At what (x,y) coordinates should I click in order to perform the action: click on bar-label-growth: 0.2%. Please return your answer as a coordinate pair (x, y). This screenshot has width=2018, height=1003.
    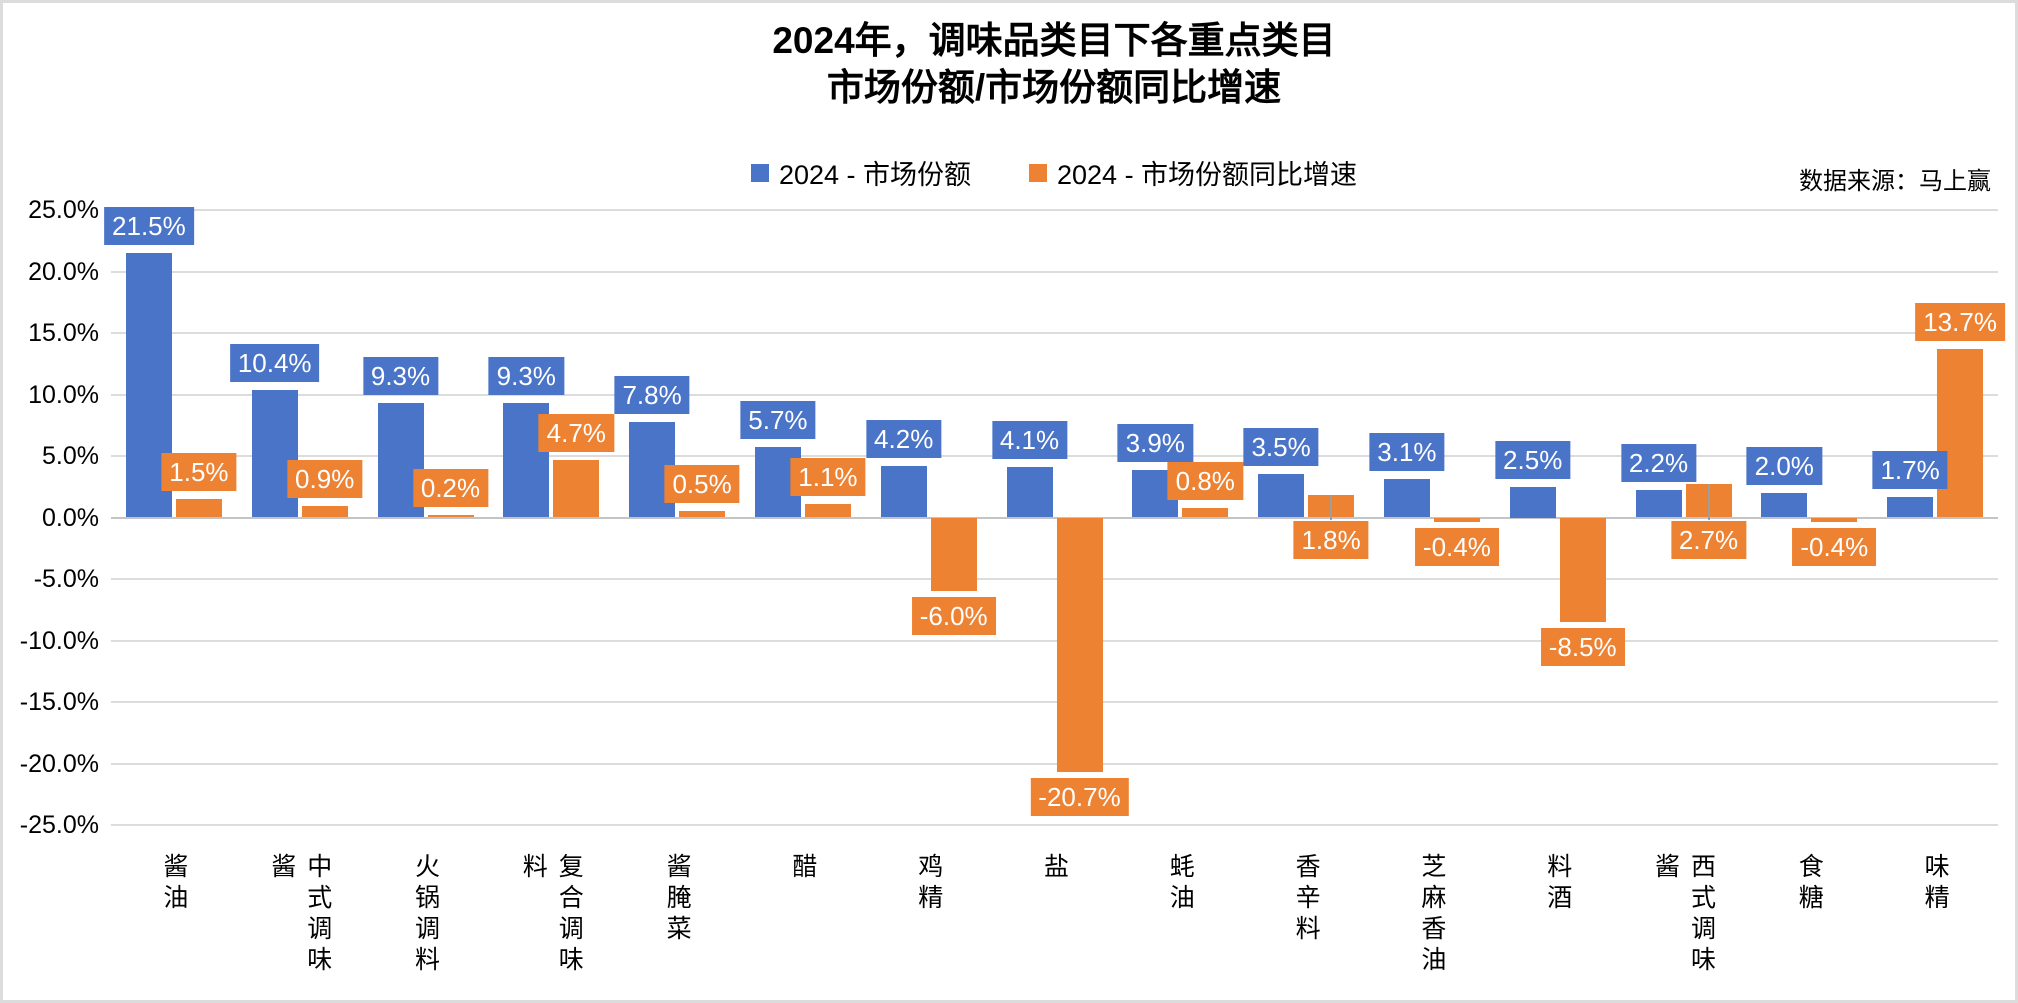
    Looking at the image, I should click on (450, 488).